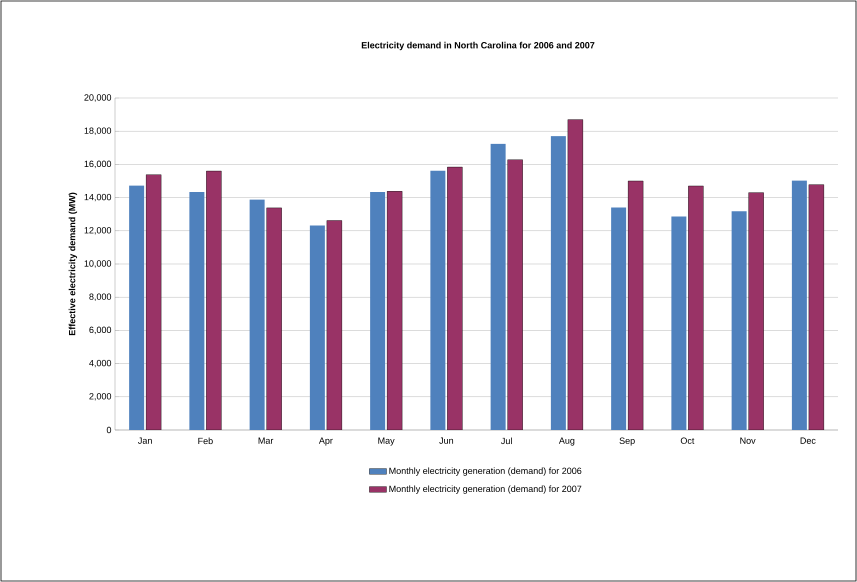 This screenshot has height=582, width=857. Describe the element at coordinates (98, 131) in the screenshot. I see `y-tick-label: 18,000` at that location.